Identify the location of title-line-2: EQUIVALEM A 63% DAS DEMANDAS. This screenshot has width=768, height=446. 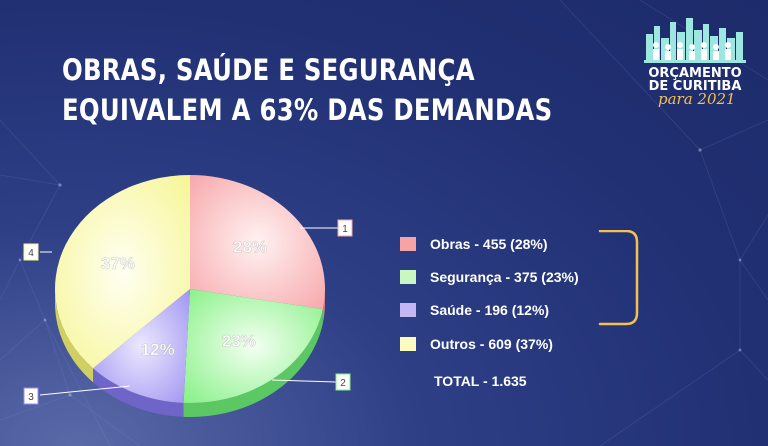
(307, 110).